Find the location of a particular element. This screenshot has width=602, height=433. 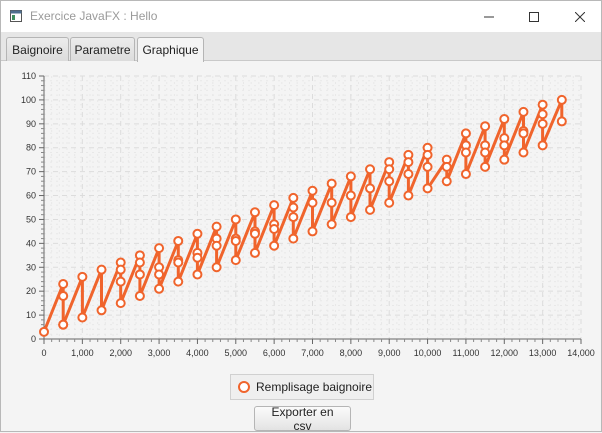

export-csv-button: Exporter en csv is located at coordinates (302, 419).